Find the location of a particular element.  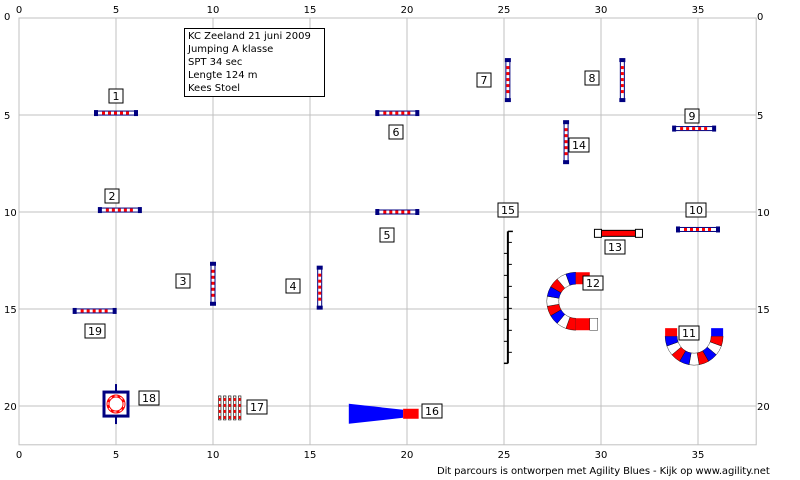

number-text: 1 is located at coordinates (116, 96).